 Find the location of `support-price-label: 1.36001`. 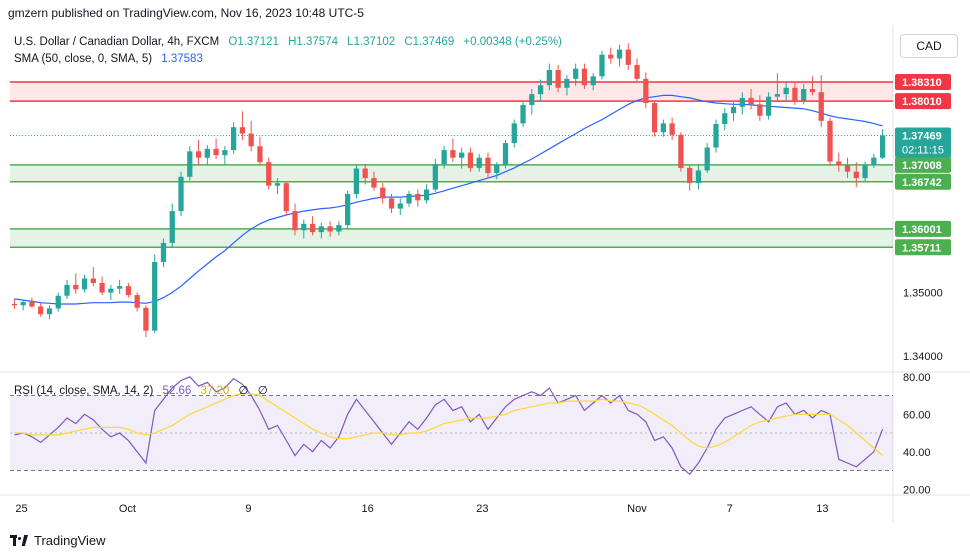

support-price-label: 1.36001 is located at coordinates (922, 230).